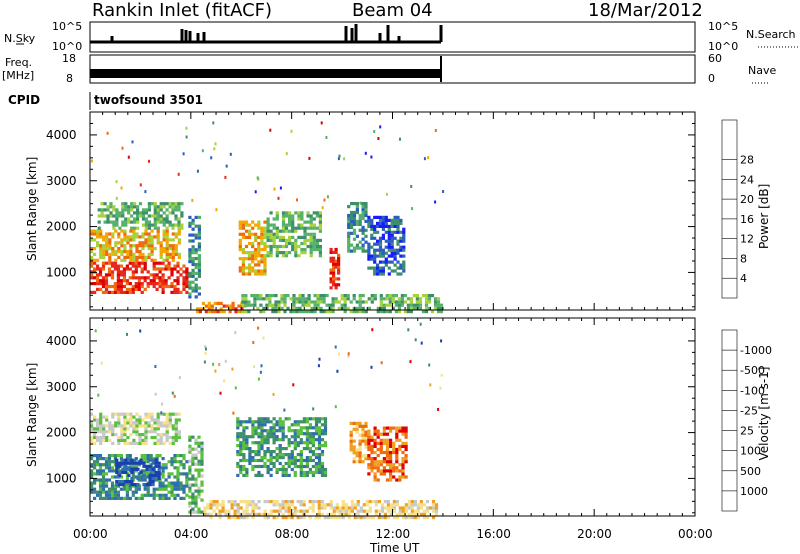 The image size is (800, 554). I want to click on nsearch-label: N.Search, so click(771, 34).